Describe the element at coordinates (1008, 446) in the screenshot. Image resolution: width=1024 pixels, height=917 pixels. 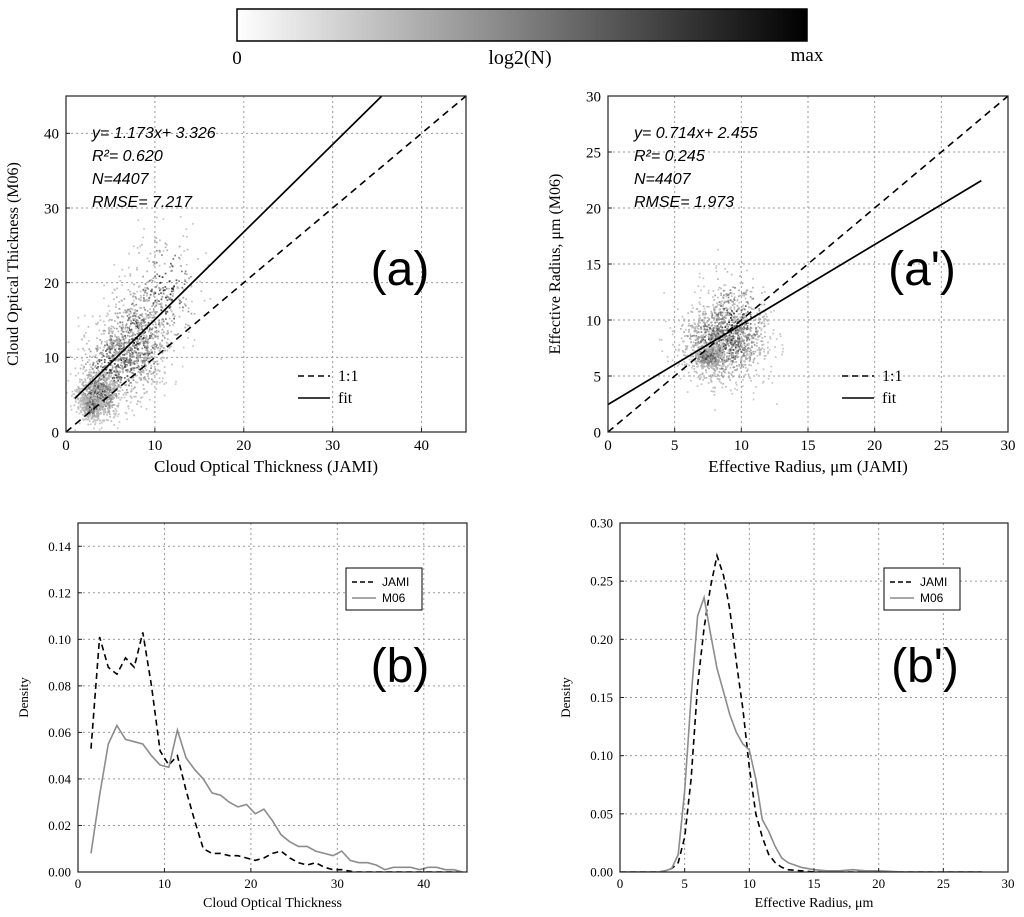
I see `x-tick-label: 30` at that location.